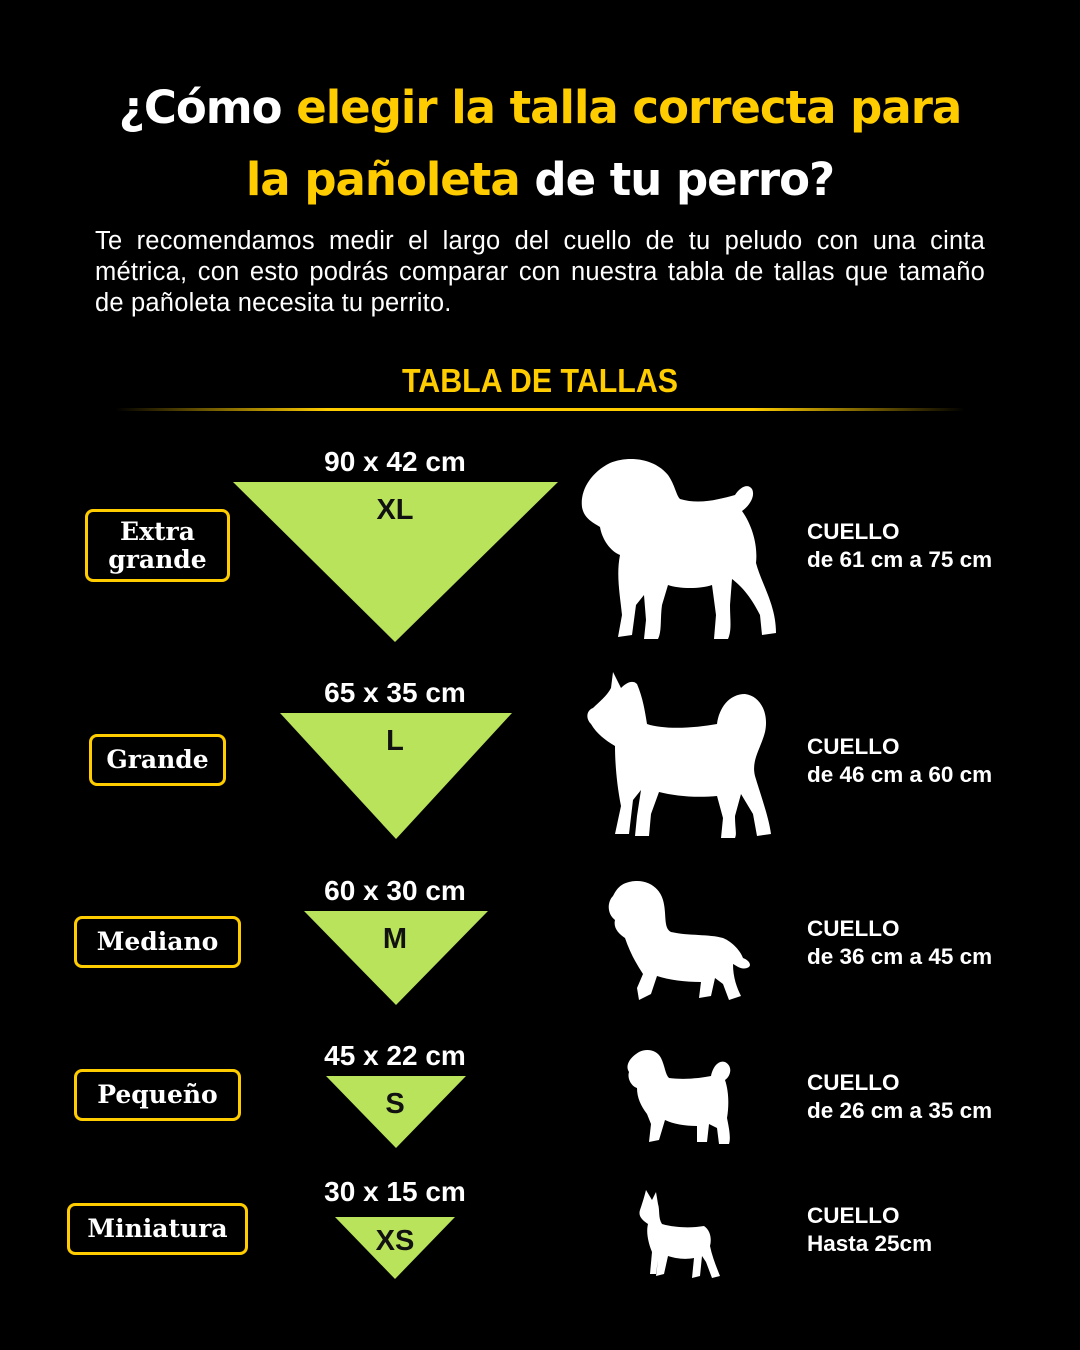  I want to click on neck-s-range: de 26 cm a 35 cm, so click(900, 1110).